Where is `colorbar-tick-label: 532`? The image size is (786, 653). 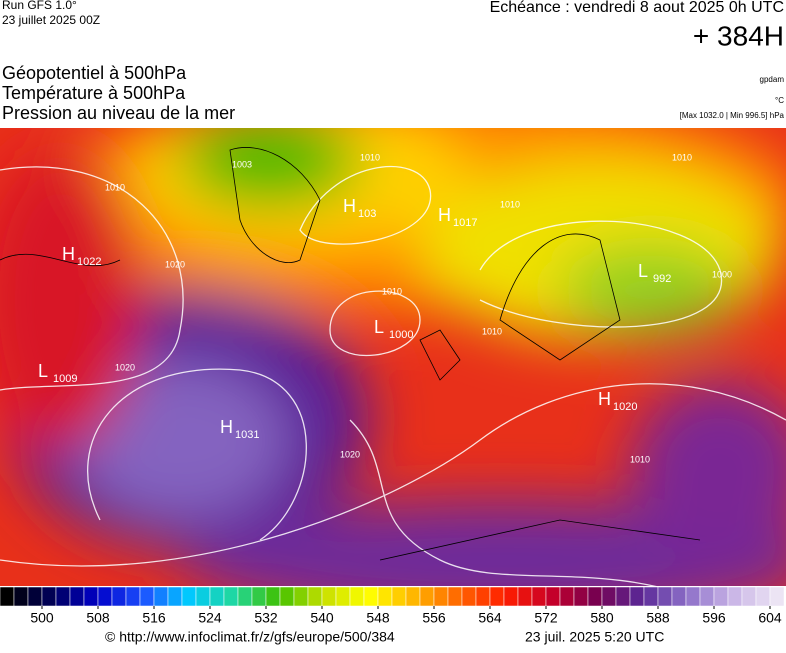 colorbar-tick-label: 532 is located at coordinates (266, 618).